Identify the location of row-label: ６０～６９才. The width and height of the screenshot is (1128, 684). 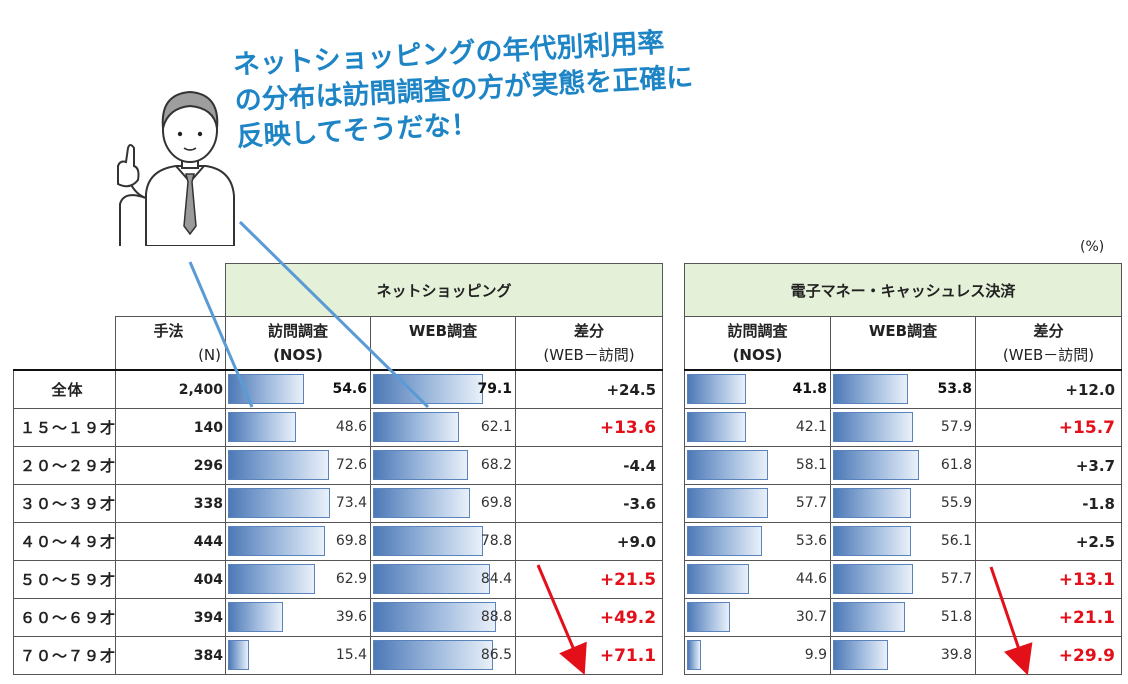
(64, 617).